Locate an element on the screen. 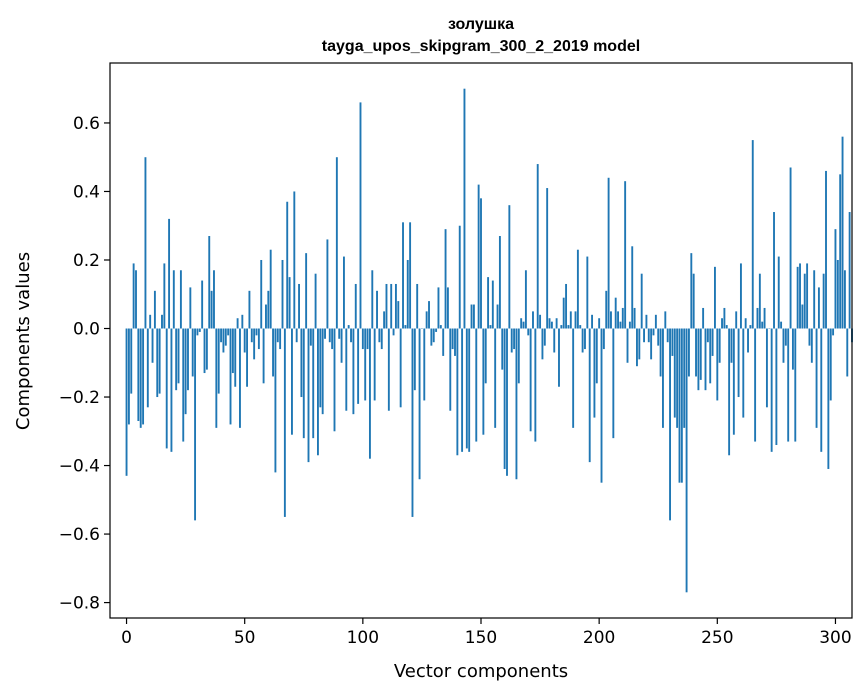 This screenshot has width=867, height=696. y-tick-label: −0.2 is located at coordinates (79, 398).